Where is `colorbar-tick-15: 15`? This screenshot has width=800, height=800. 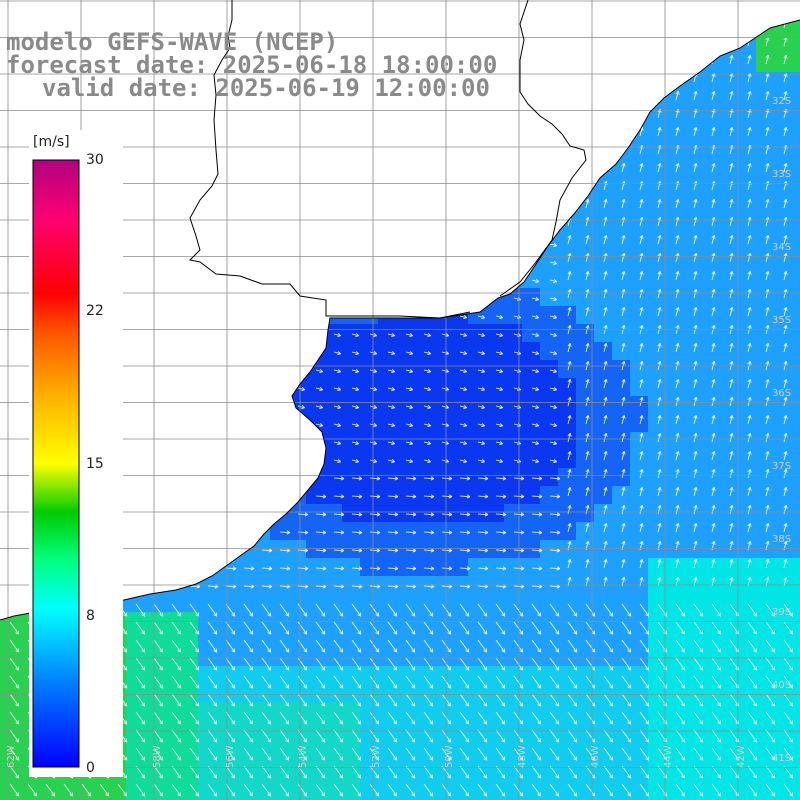
colorbar-tick-15: 15 is located at coordinates (95, 464).